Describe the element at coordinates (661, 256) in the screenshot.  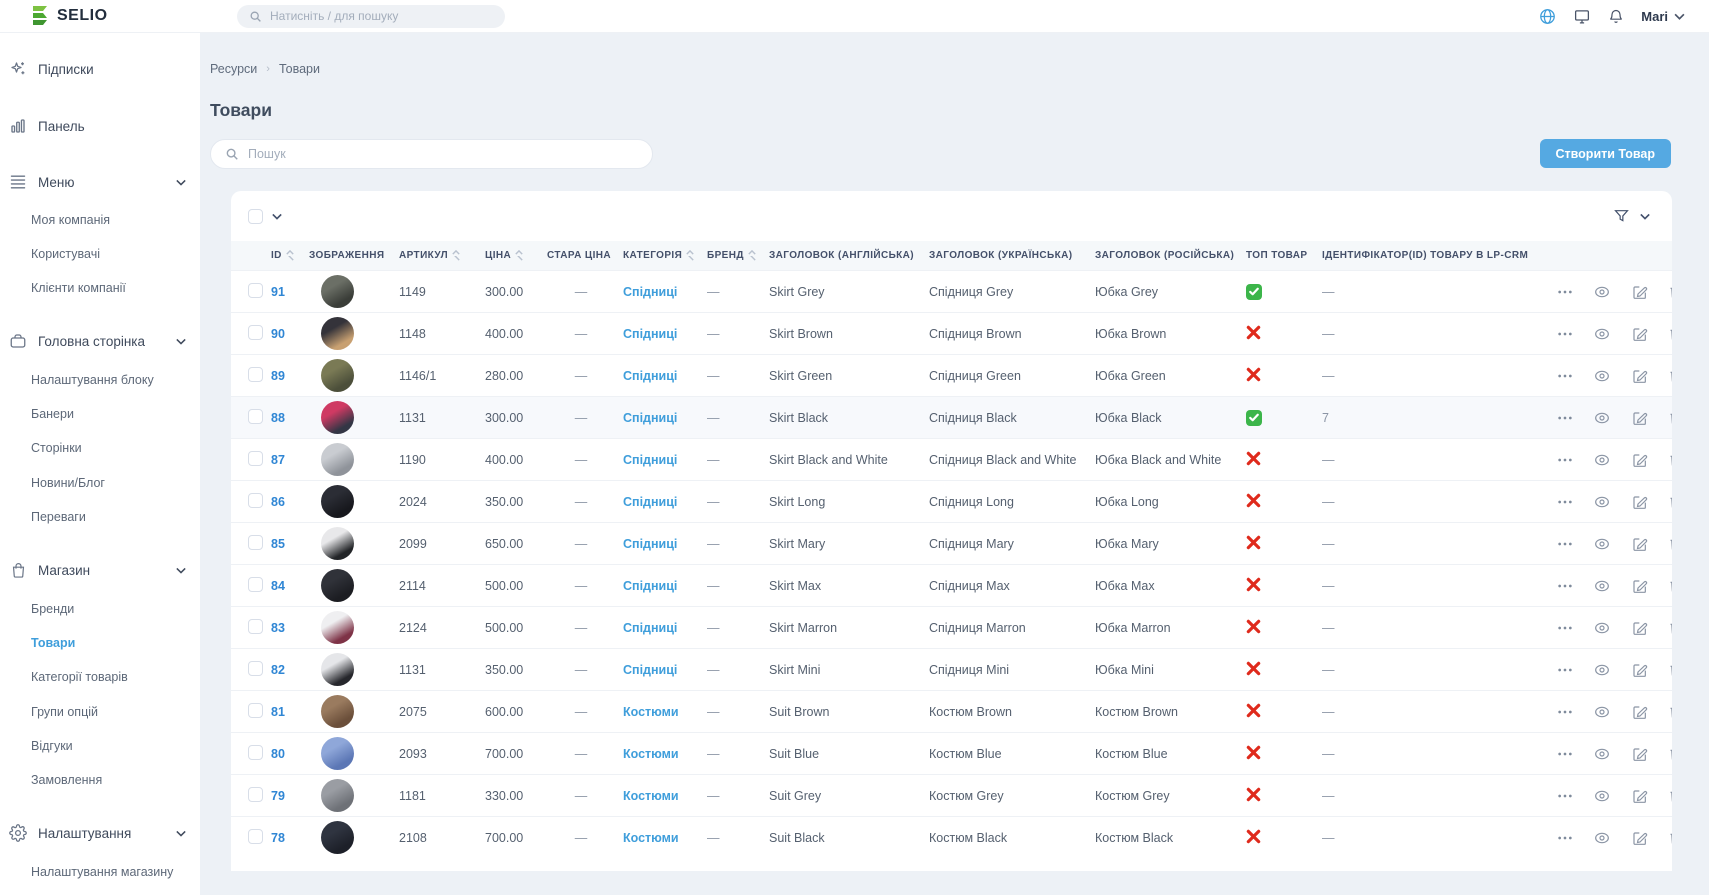
I see `column-header: Категорія` at that location.